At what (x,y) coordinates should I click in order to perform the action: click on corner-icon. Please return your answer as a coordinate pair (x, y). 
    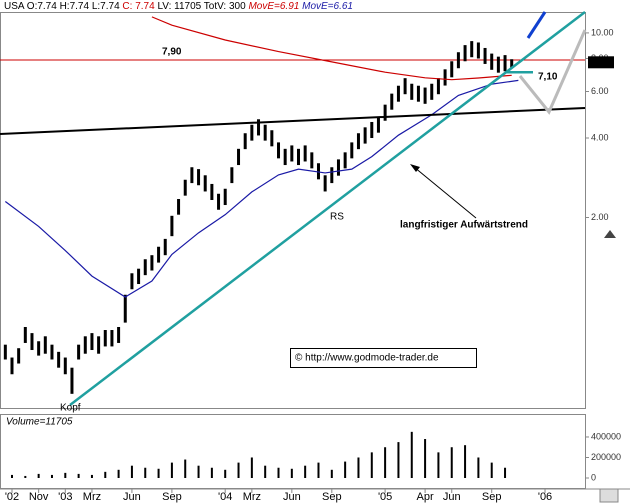
    Looking at the image, I should click on (609, 495).